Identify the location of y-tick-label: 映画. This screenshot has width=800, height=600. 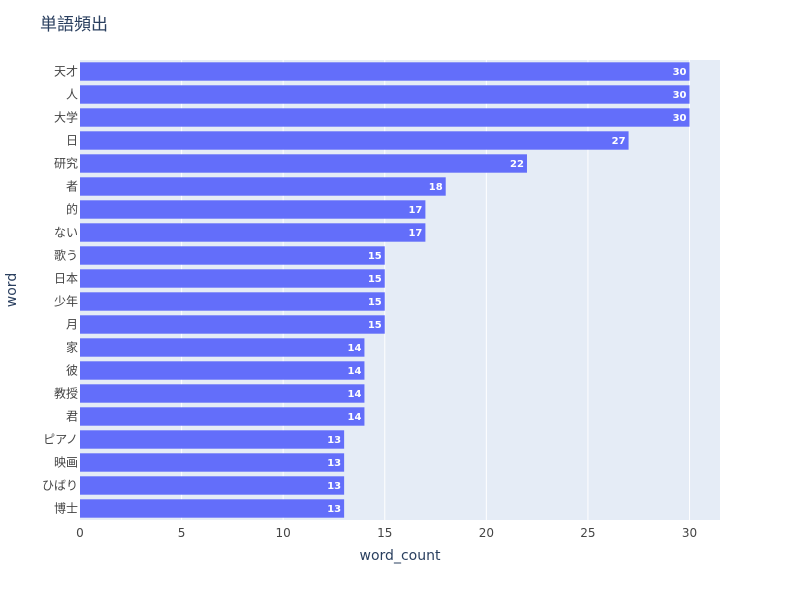
(66, 463).